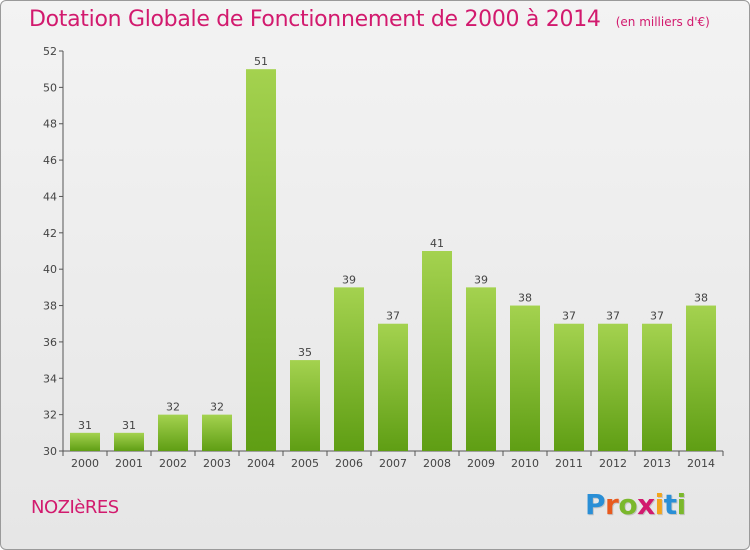 The image size is (750, 550). What do you see at coordinates (437, 463) in the screenshot?
I see `x-tick-label: 2008` at bounding box center [437, 463].